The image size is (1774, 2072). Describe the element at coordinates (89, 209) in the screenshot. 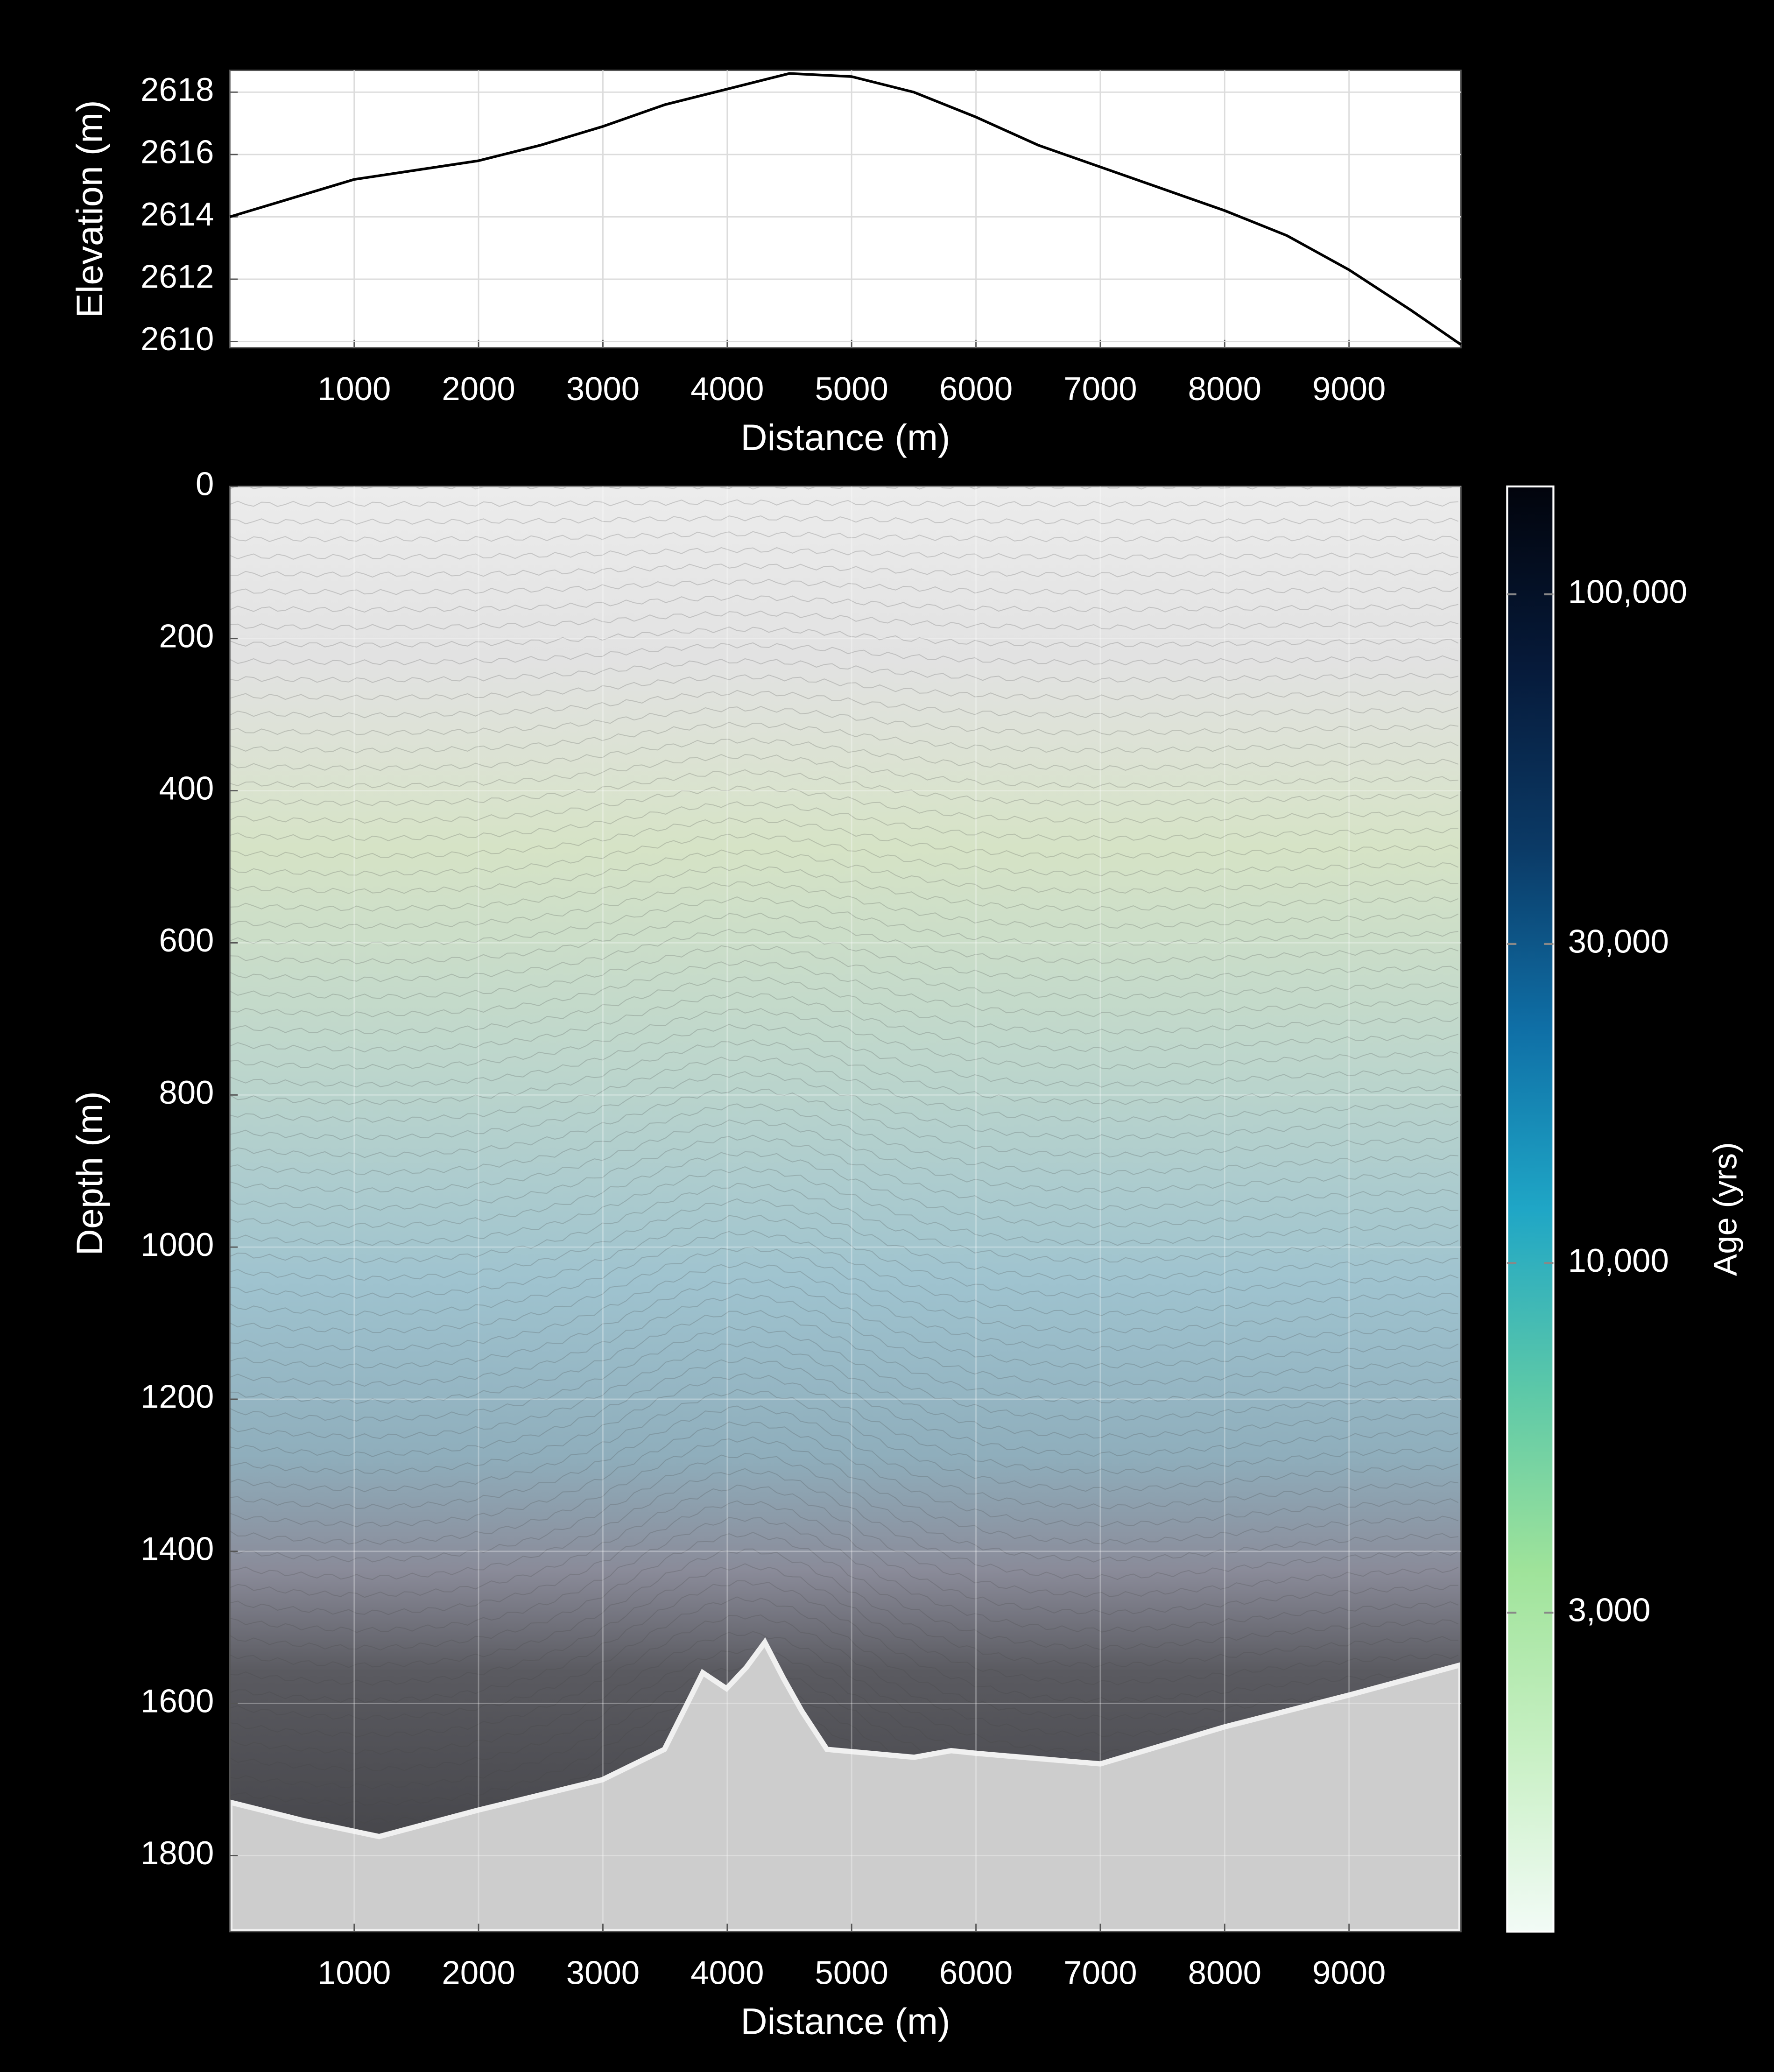

I see `y-axis-label: Elevation (m)` at that location.